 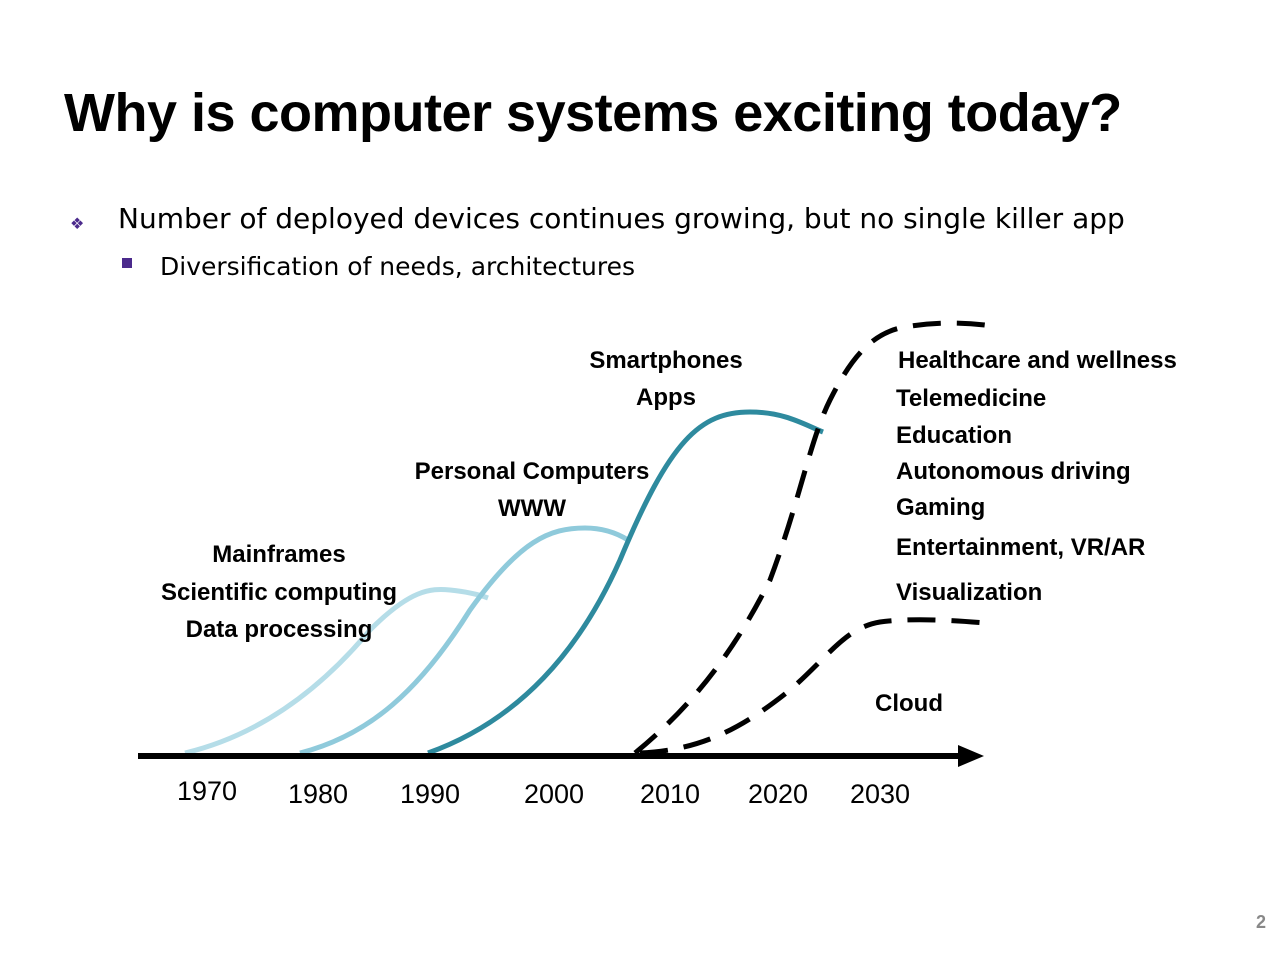 I want to click on axis-arrow-icon, so click(x=971, y=756).